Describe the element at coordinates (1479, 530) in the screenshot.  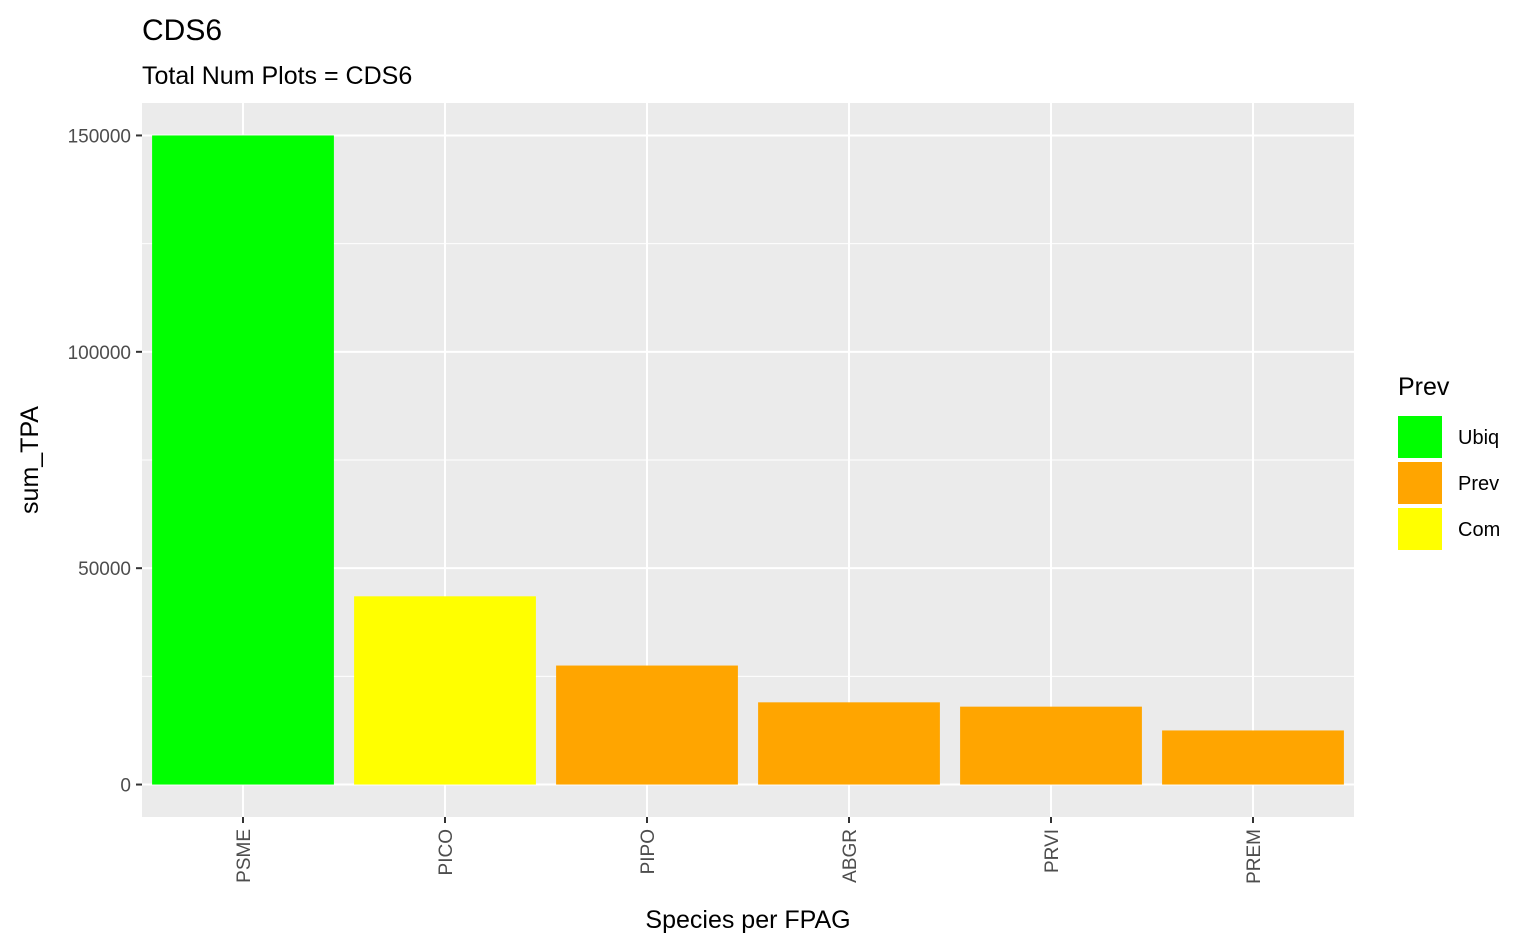
I see `legend-label-com: Com` at that location.